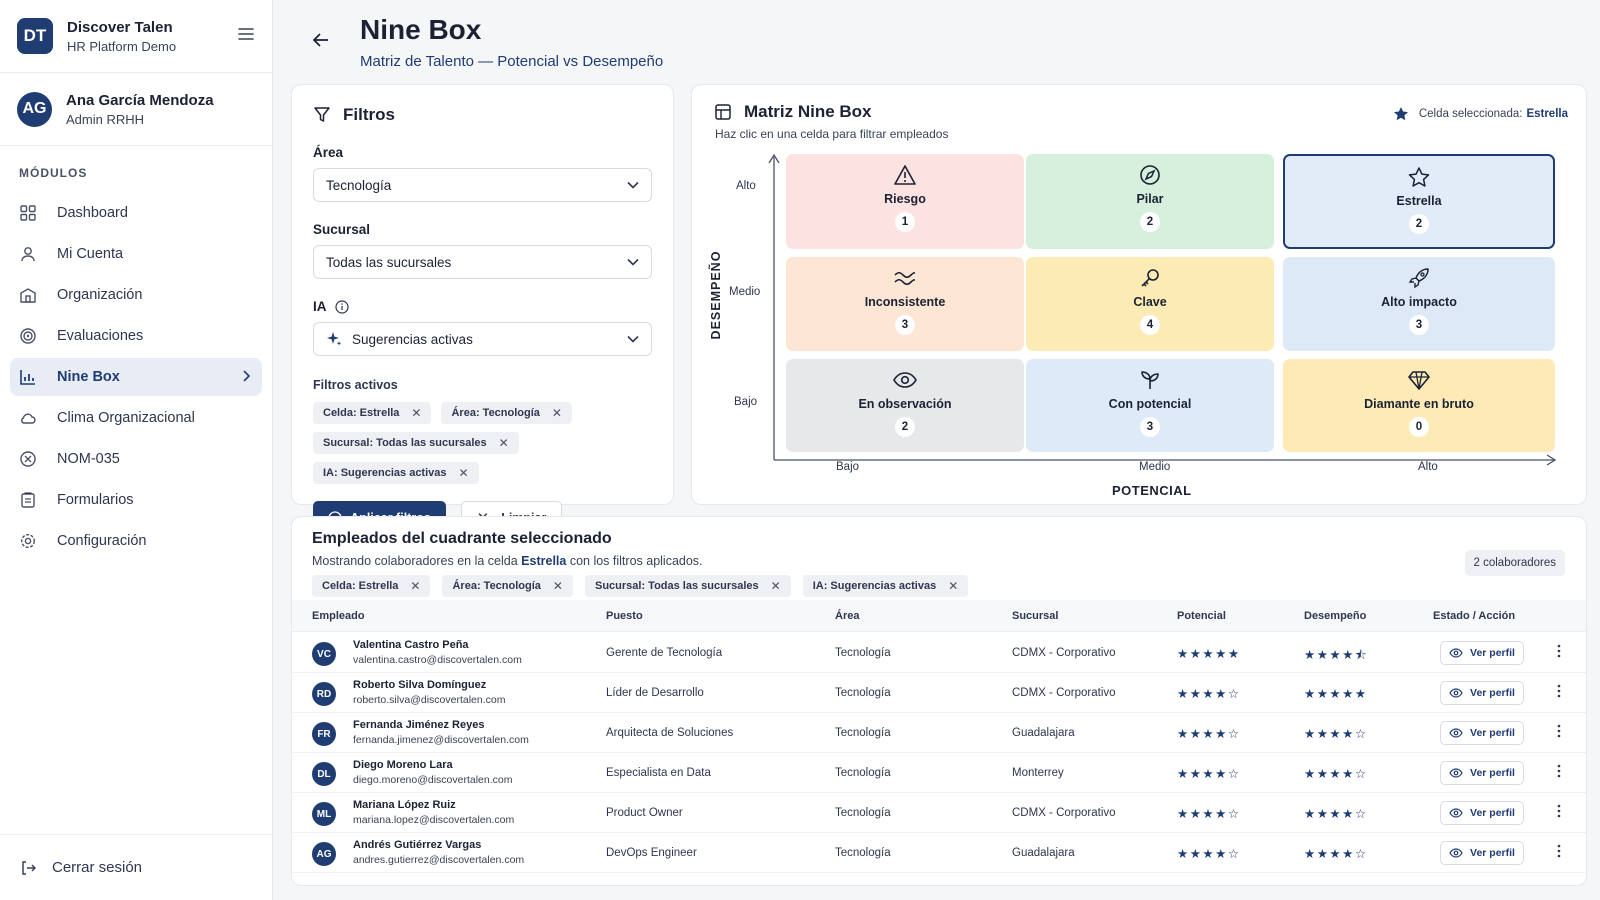 This screenshot has height=900, width=1600. Describe the element at coordinates (136, 213) in the screenshot. I see `sidebar-item-dashboard: Dashboard` at that location.